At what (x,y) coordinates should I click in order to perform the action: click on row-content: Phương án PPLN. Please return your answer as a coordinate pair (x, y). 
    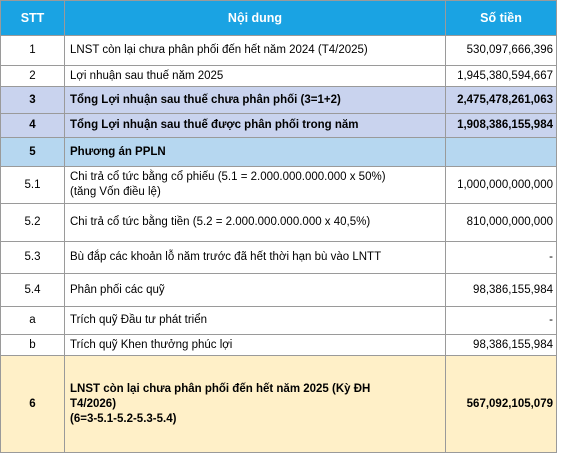
    Looking at the image, I should click on (255, 152).